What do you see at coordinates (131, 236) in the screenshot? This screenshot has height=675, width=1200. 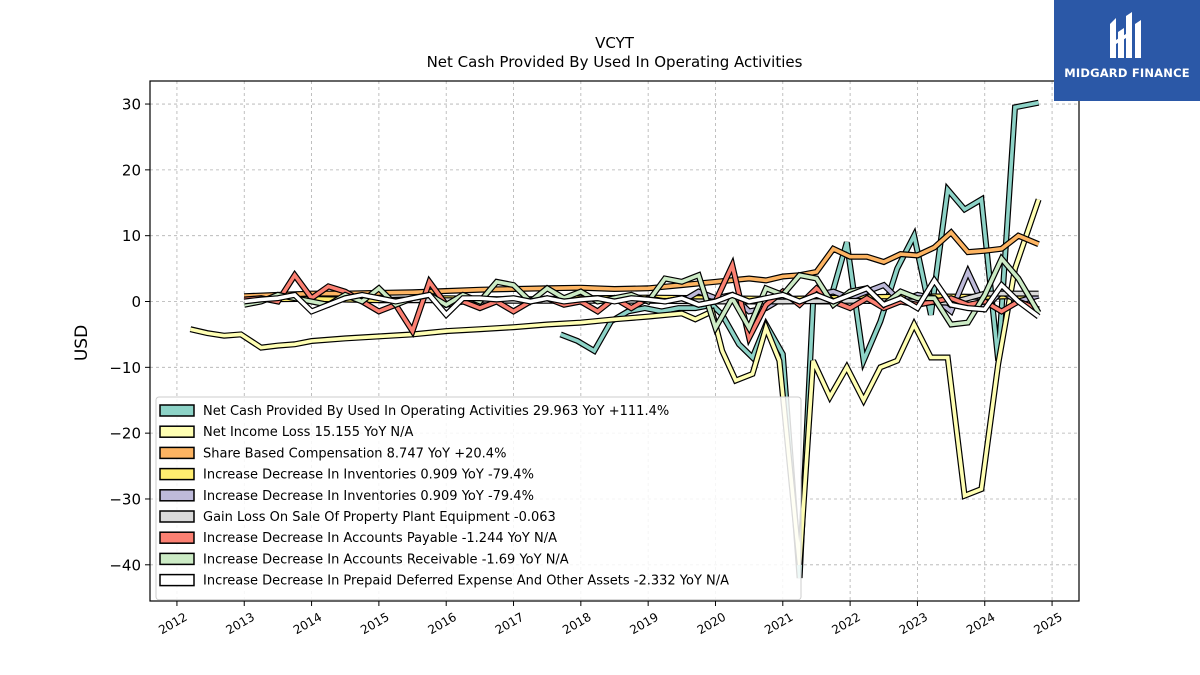 I see `y-tick-label: 10` at bounding box center [131, 236].